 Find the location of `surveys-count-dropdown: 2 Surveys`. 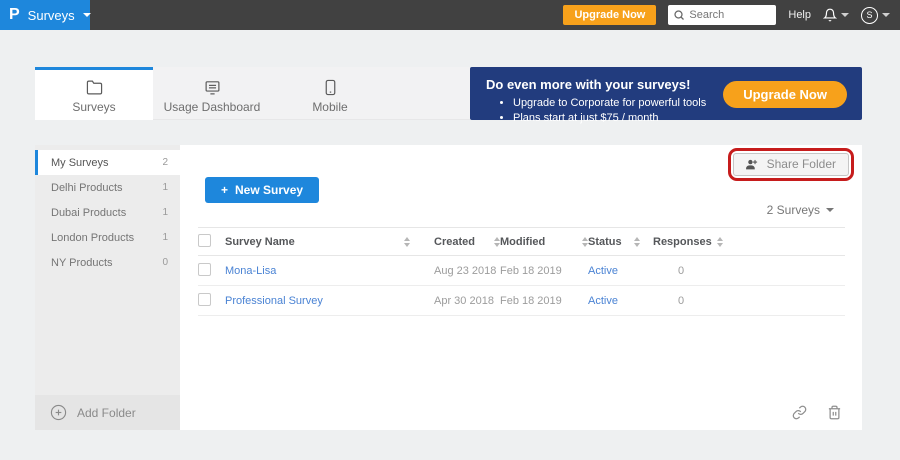

surveys-count-dropdown: 2 Surveys is located at coordinates (800, 210).